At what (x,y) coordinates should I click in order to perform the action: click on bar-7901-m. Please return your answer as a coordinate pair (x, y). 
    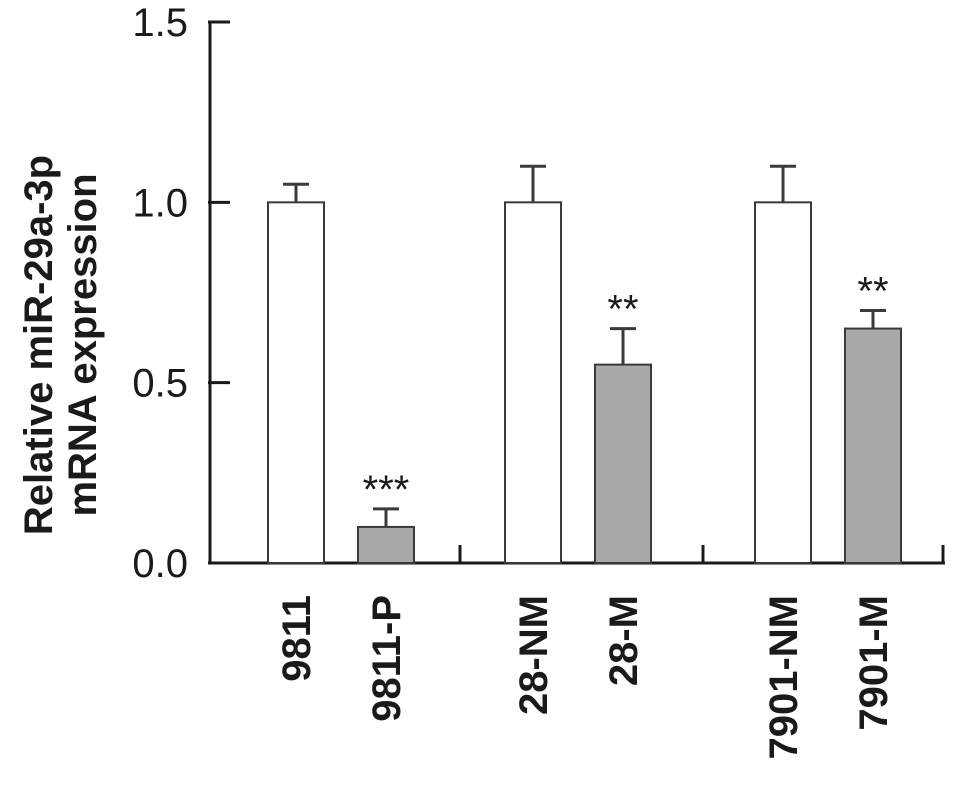
    Looking at the image, I should click on (873, 446).